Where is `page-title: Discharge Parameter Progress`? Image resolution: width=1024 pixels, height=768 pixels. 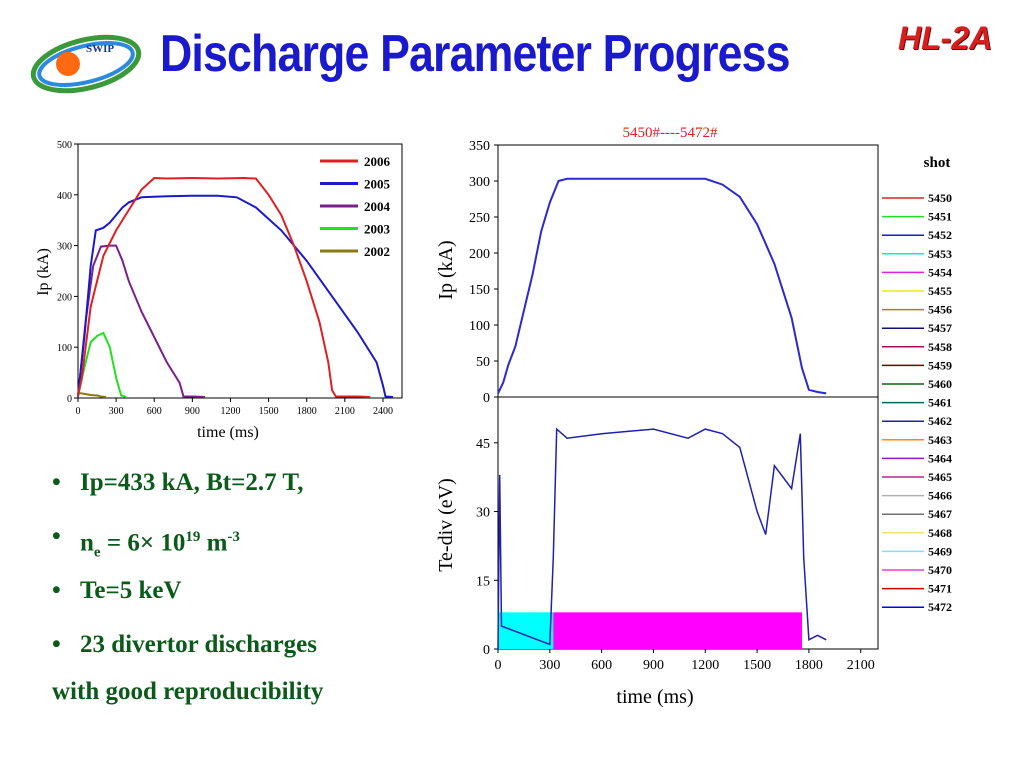 page-title: Discharge Parameter Progress is located at coordinates (475, 54).